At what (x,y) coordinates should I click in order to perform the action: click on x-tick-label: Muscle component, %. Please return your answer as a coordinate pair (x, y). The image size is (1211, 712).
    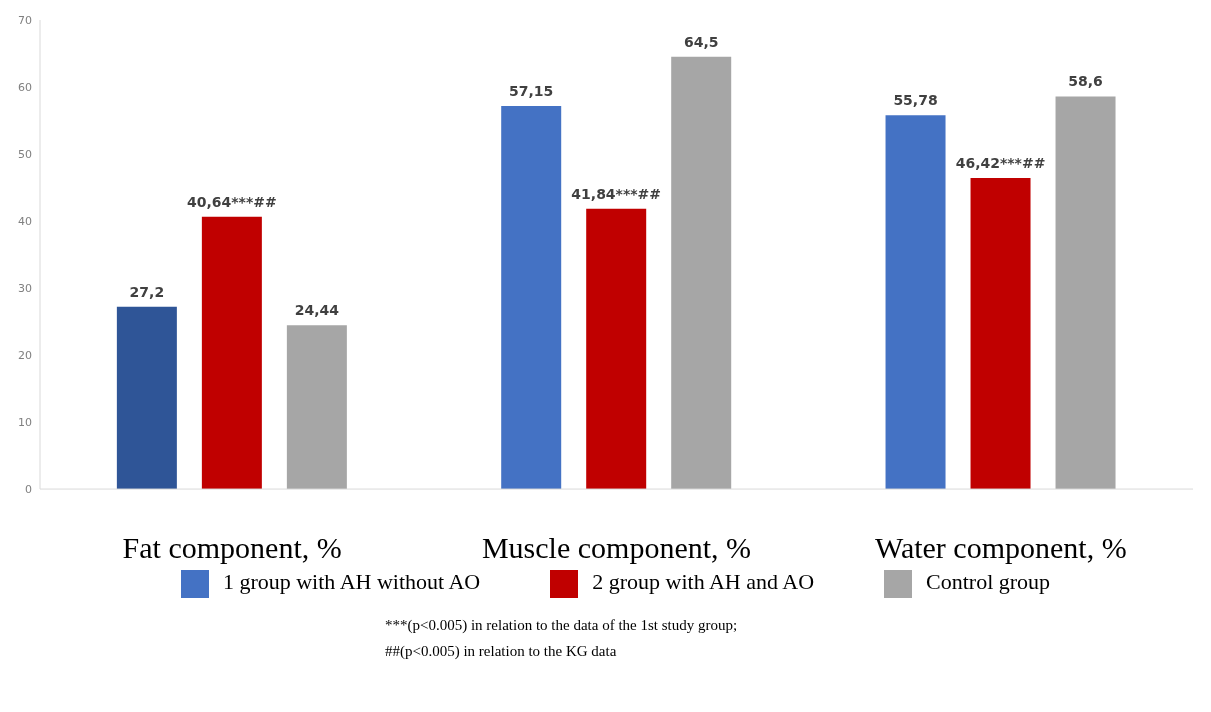
    Looking at the image, I should click on (616, 548).